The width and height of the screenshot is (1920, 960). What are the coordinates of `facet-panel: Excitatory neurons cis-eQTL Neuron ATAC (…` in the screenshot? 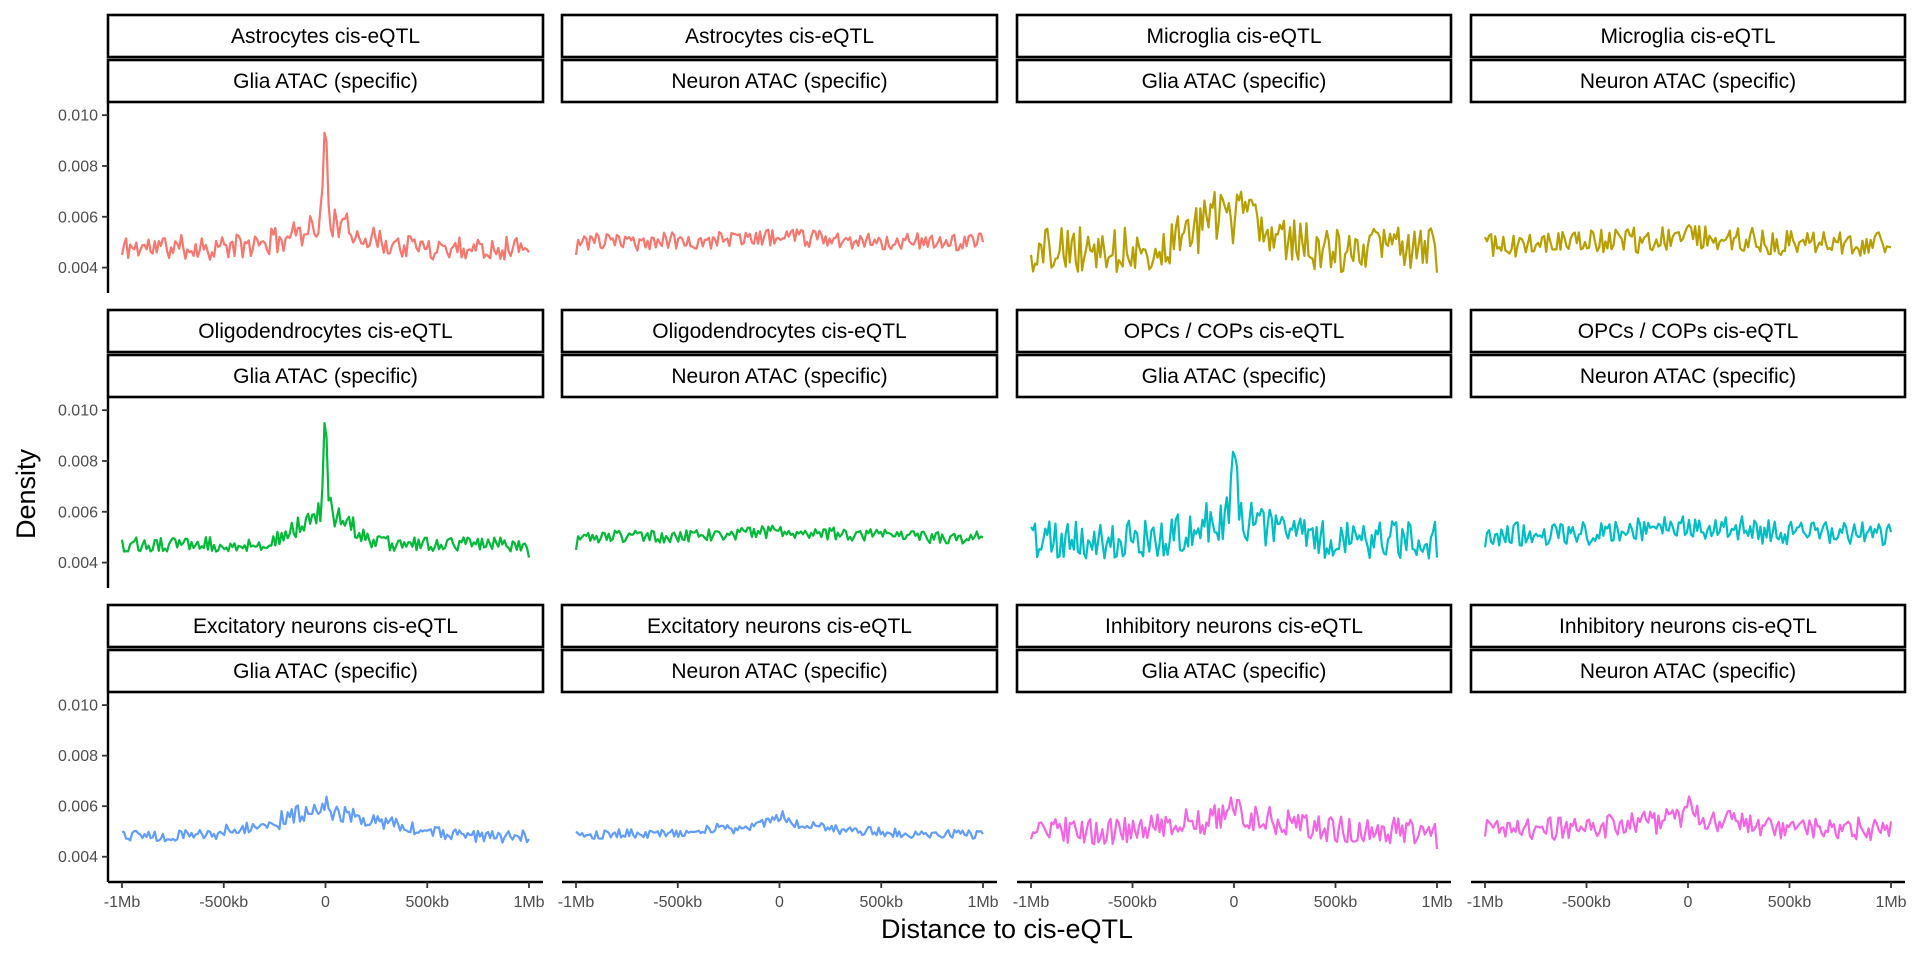 It's located at (778, 757).